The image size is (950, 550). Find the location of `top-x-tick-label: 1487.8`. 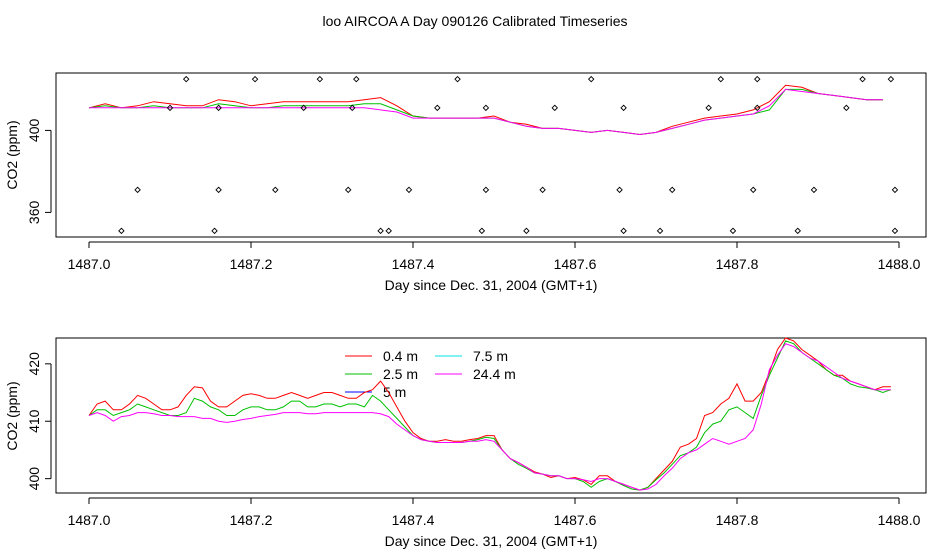

top-x-tick-label: 1487.8 is located at coordinates (737, 264).